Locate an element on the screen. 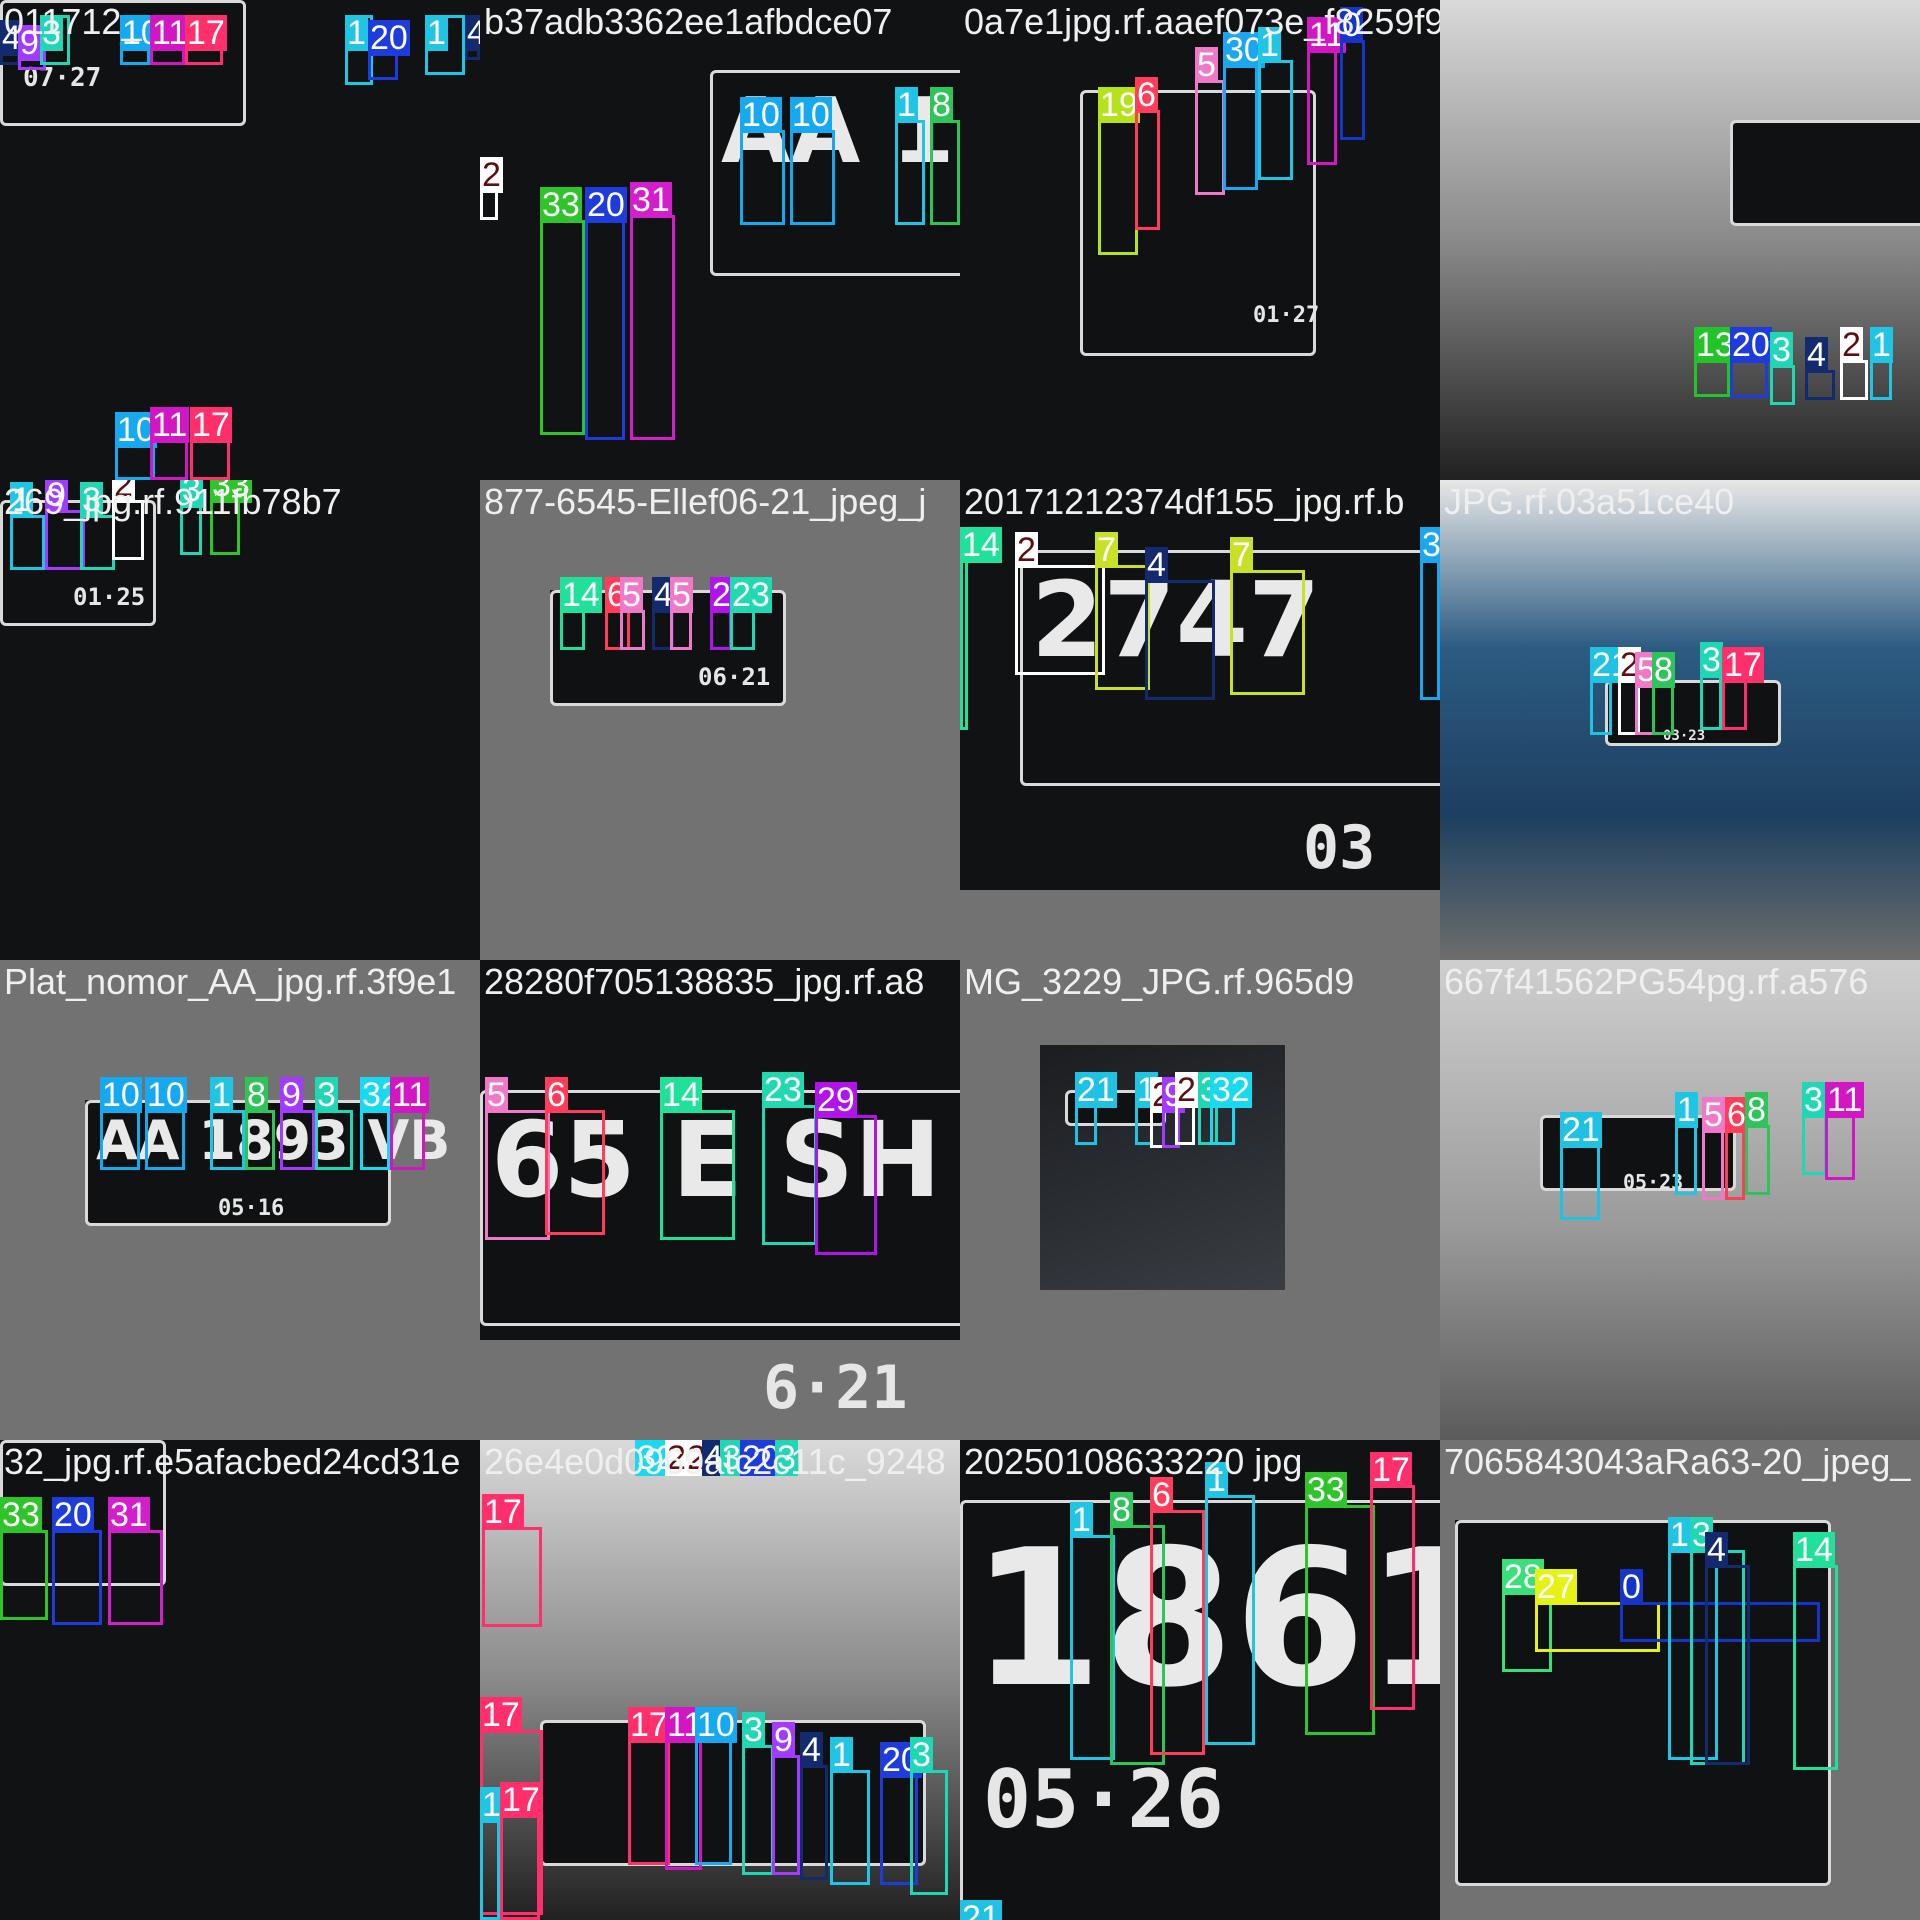 The image size is (1920, 1920). class-label: 31 is located at coordinates (651, 200).